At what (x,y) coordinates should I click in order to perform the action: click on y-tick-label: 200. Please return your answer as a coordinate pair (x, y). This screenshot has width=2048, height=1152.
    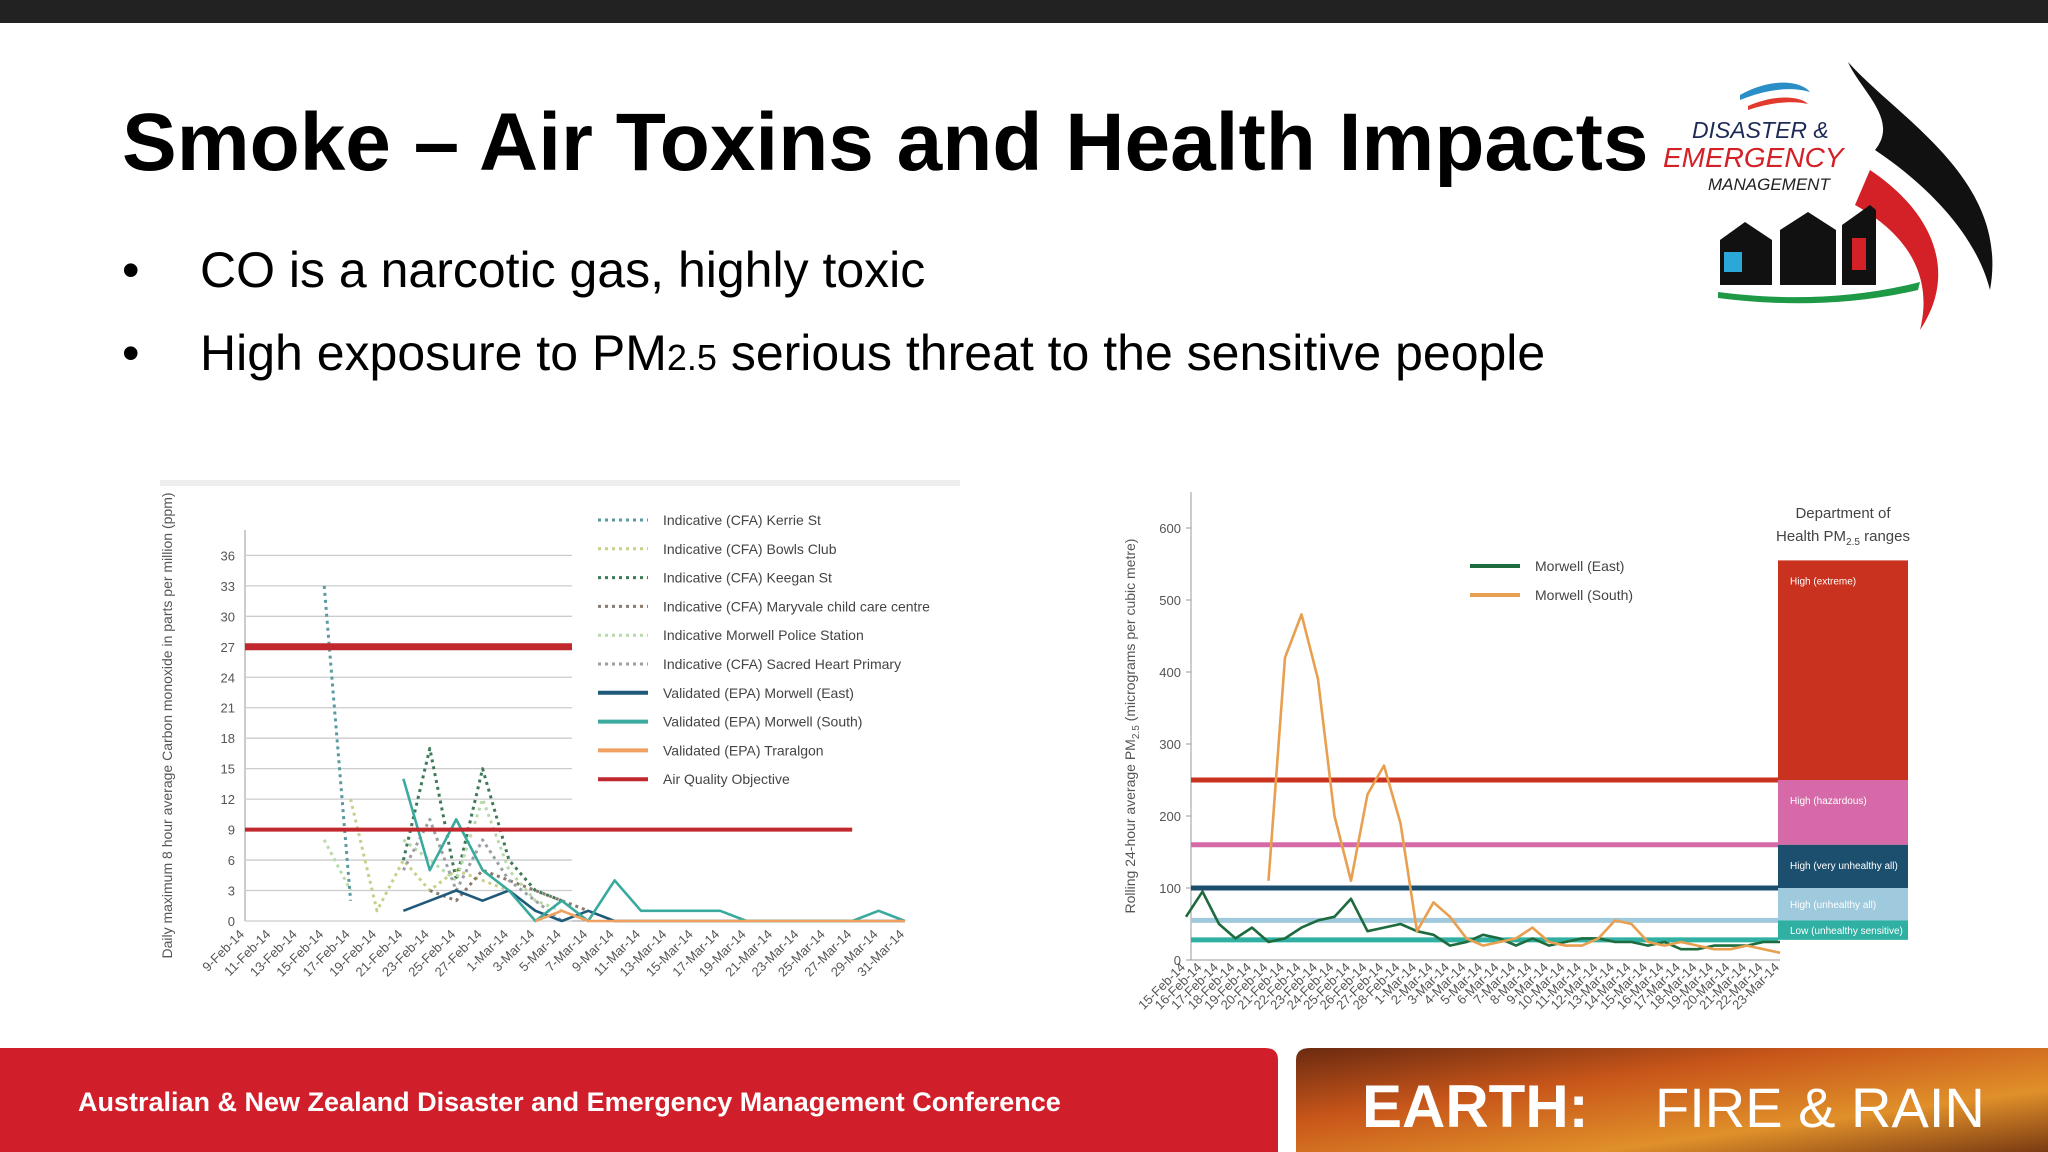
    Looking at the image, I should click on (1170, 816).